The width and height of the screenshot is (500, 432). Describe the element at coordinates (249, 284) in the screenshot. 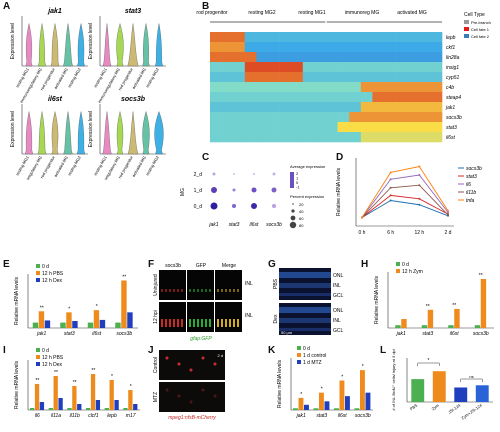

I see `layer-label: INL` at that location.